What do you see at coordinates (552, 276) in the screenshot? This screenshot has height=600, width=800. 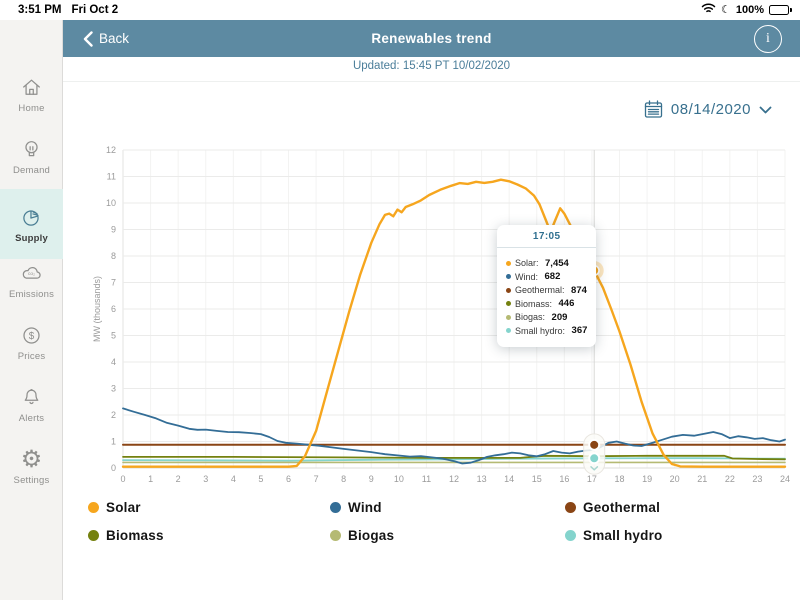 I see `tooltip-value: 682` at bounding box center [552, 276].